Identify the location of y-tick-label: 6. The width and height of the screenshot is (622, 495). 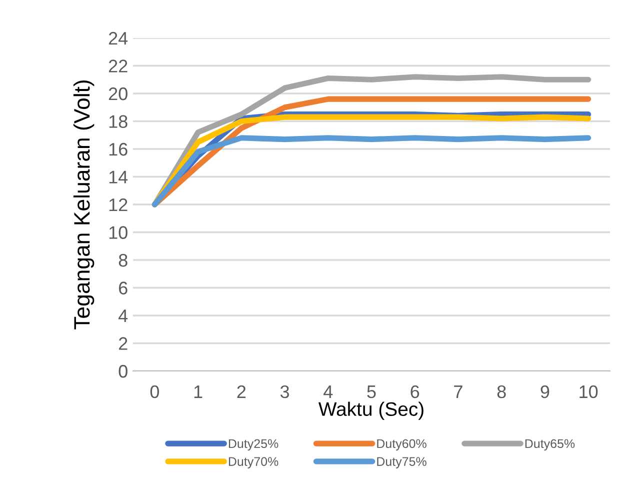
(123, 288).